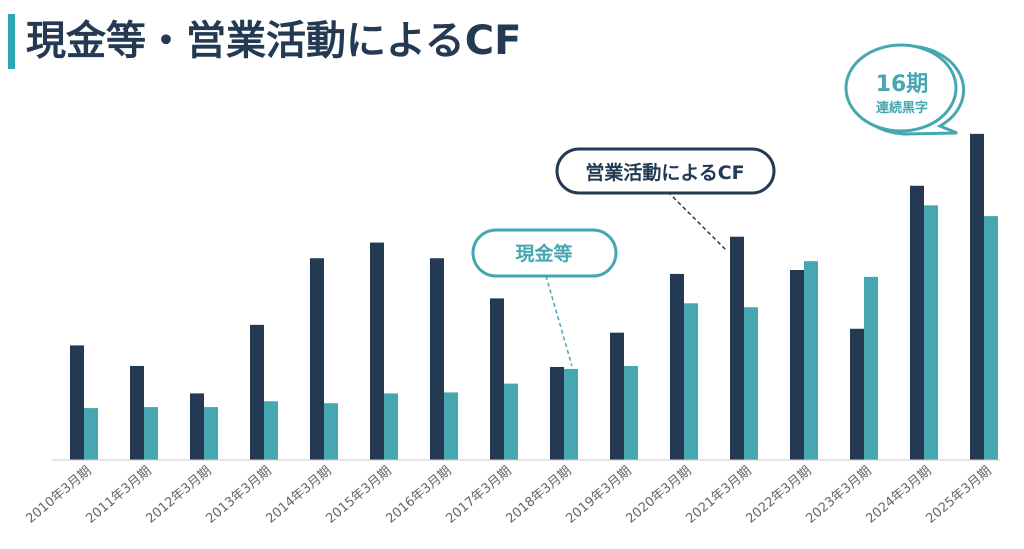  I want to click on title-accent-bar, so click(11, 41).